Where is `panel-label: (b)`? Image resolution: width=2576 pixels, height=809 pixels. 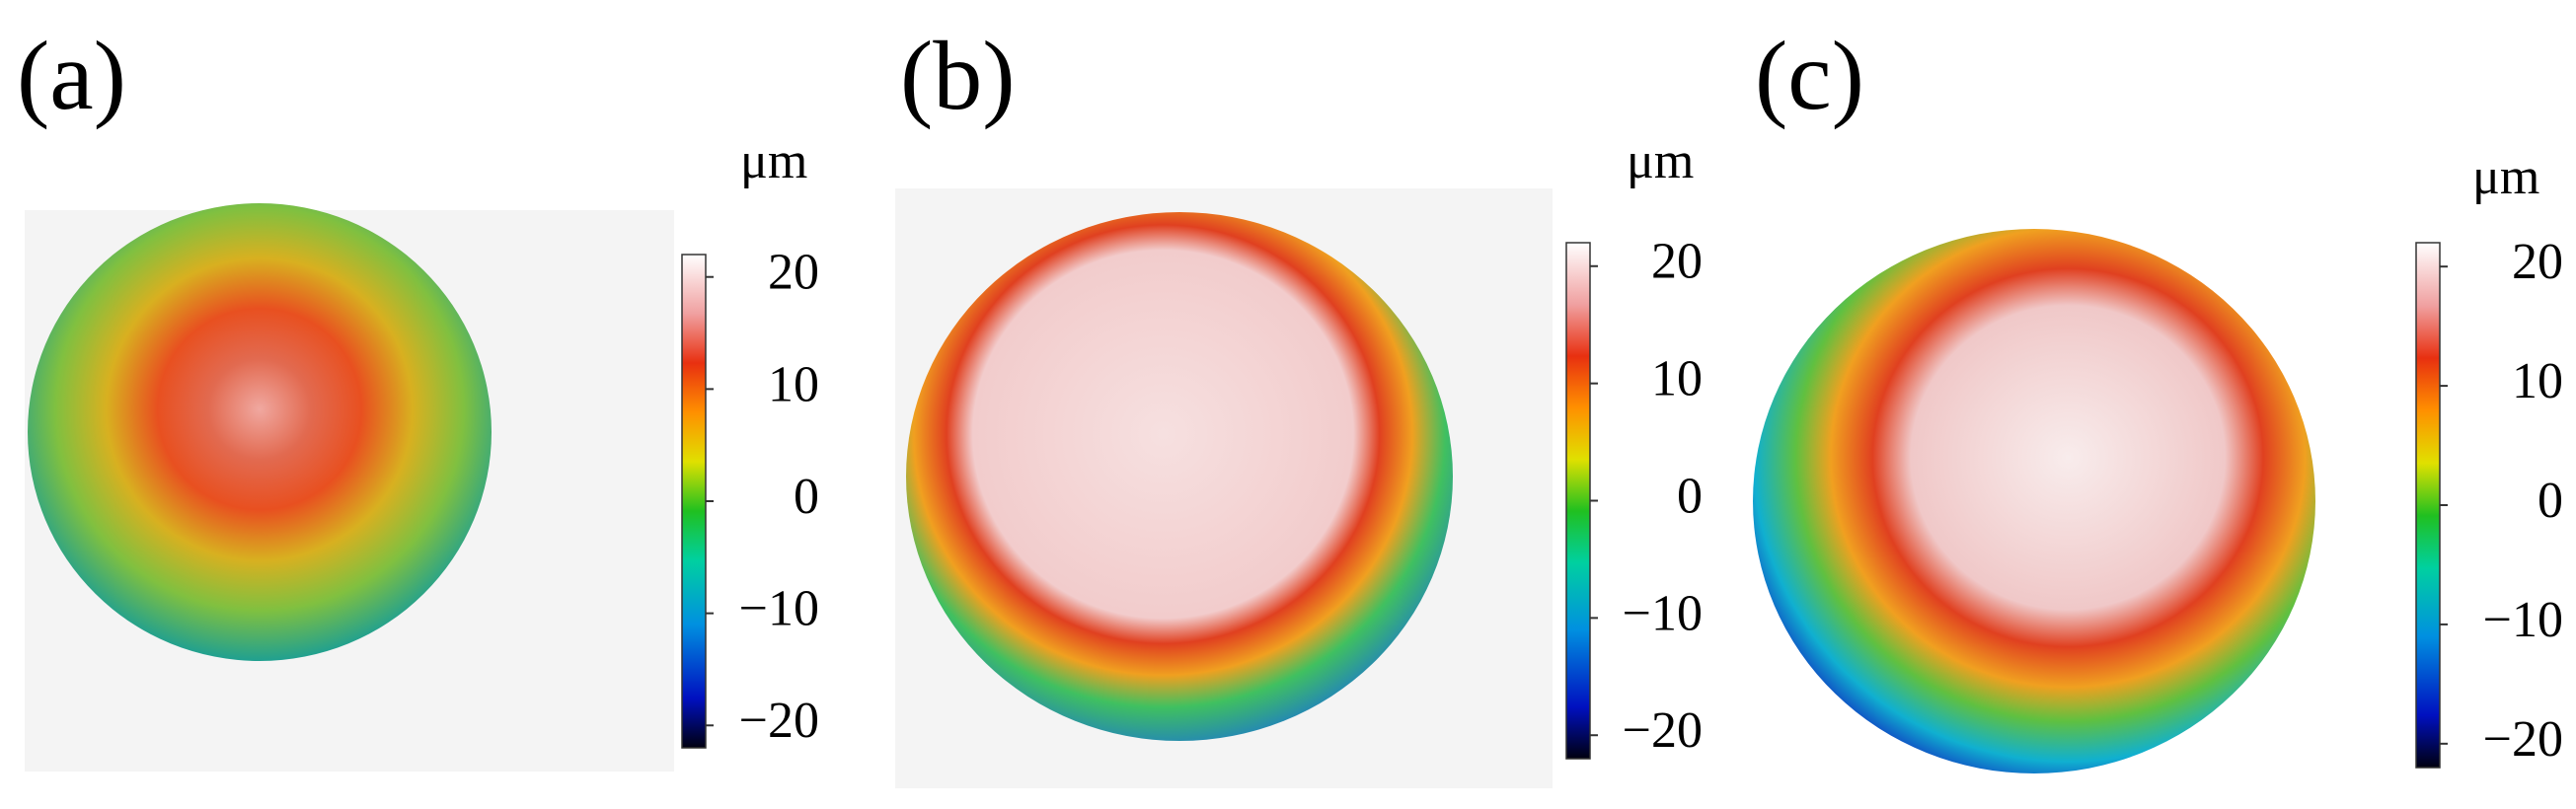
panel-label: (b) is located at coordinates (958, 75).